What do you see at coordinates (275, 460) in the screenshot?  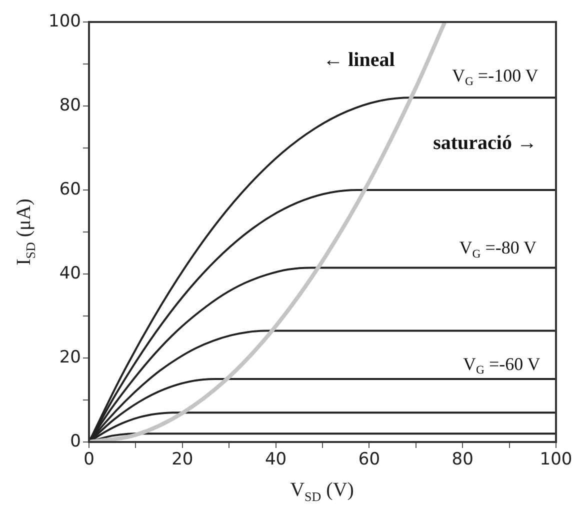 I see `x-tick-label: 40` at bounding box center [275, 460].